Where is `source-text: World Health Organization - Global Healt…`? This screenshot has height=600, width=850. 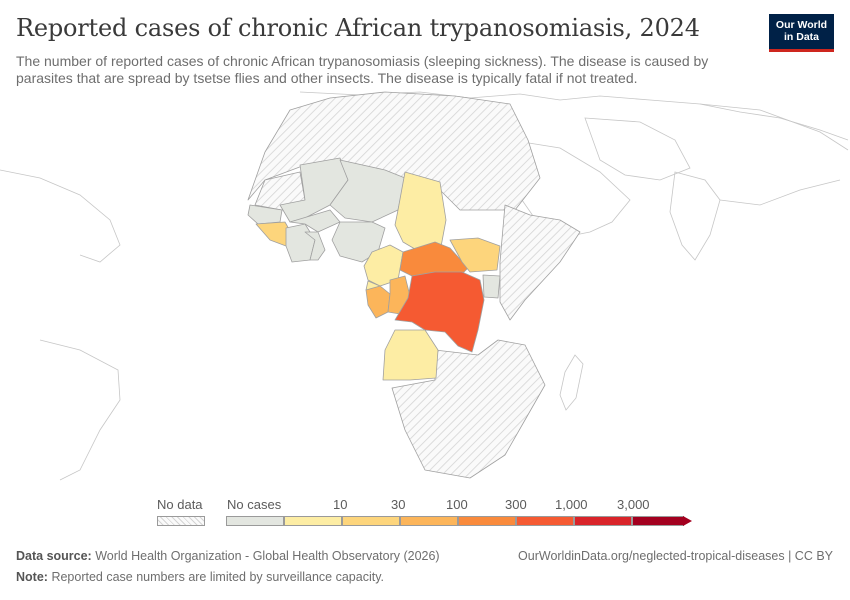
source-text: World Health Organization - Global Healt… is located at coordinates (267, 556).